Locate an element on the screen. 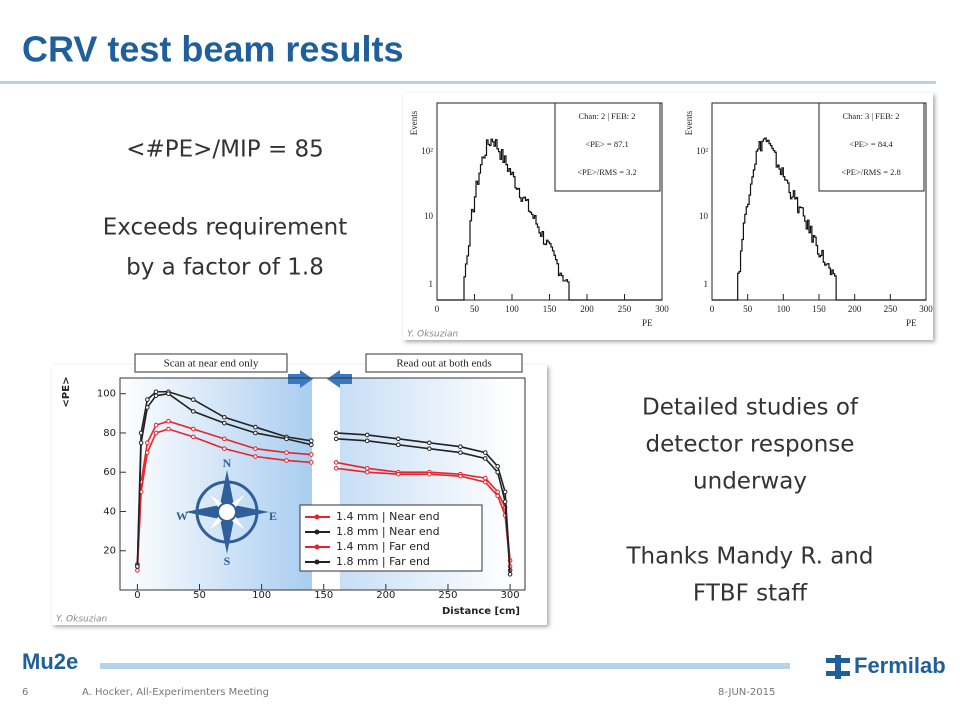 This screenshot has height=720, width=960. stats-text: <PE> = 84.4 is located at coordinates (871, 144).